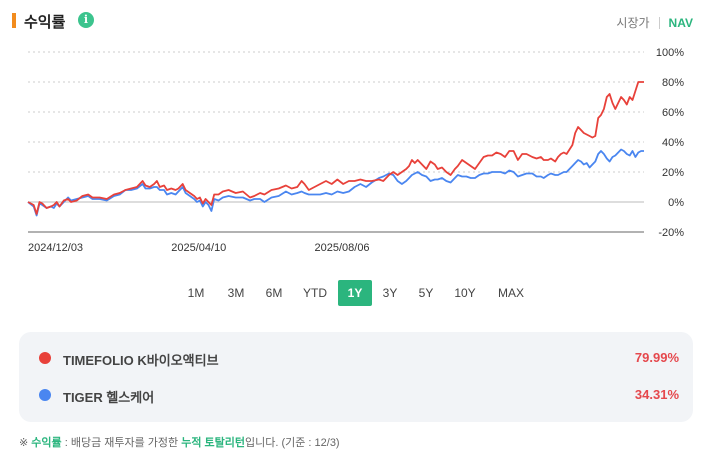  Describe the element at coordinates (14, 20) in the screenshot. I see `title-accent-bar` at that location.